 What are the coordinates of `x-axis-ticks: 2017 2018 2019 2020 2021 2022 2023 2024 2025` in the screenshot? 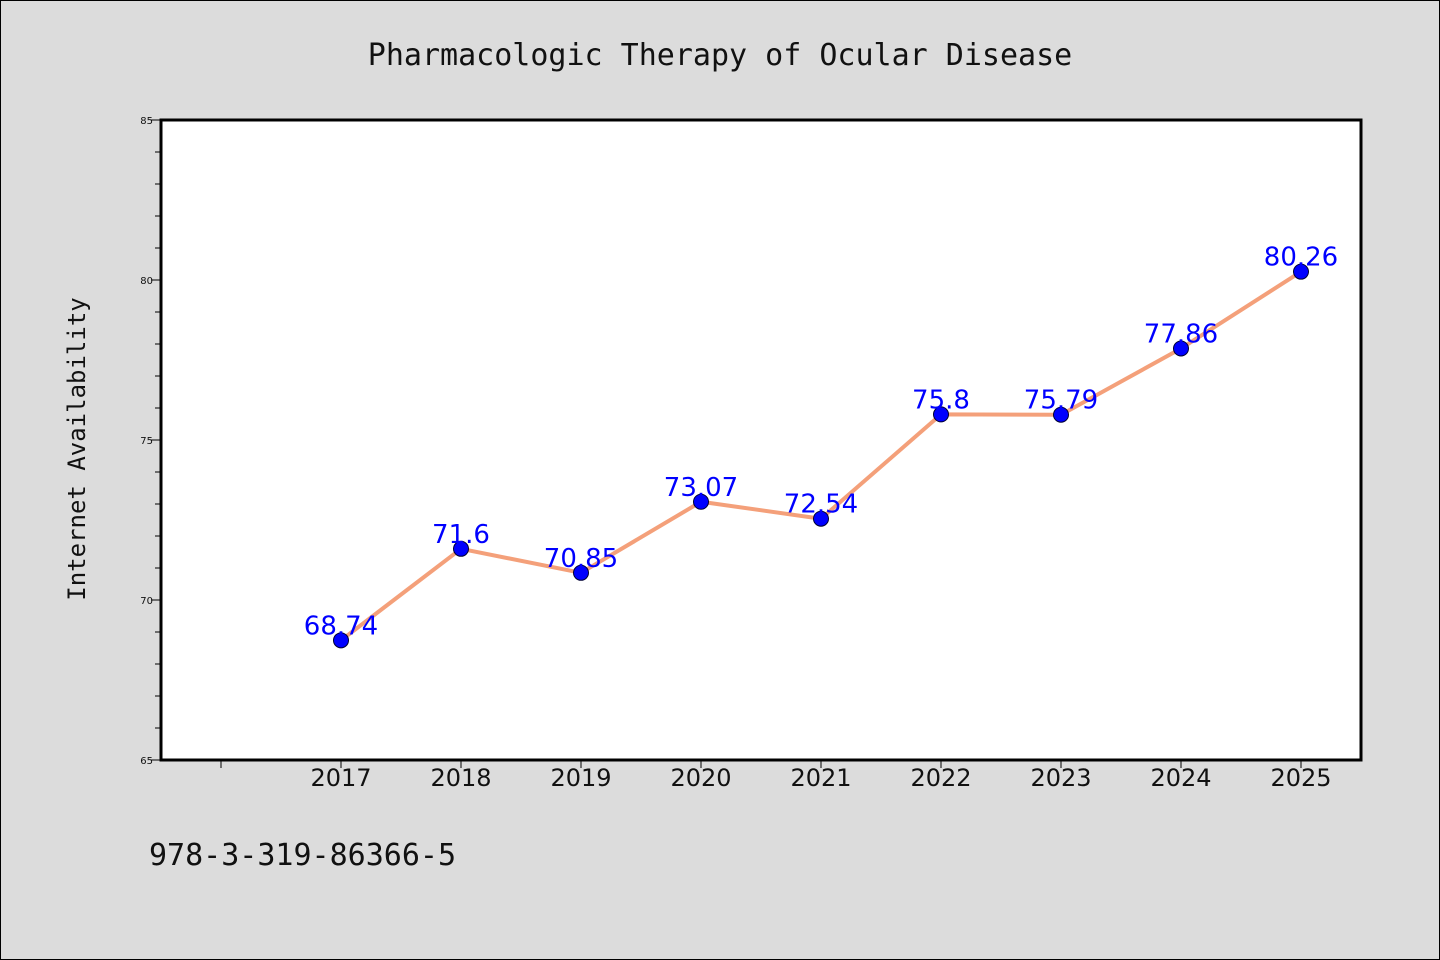 It's located at (776, 776).